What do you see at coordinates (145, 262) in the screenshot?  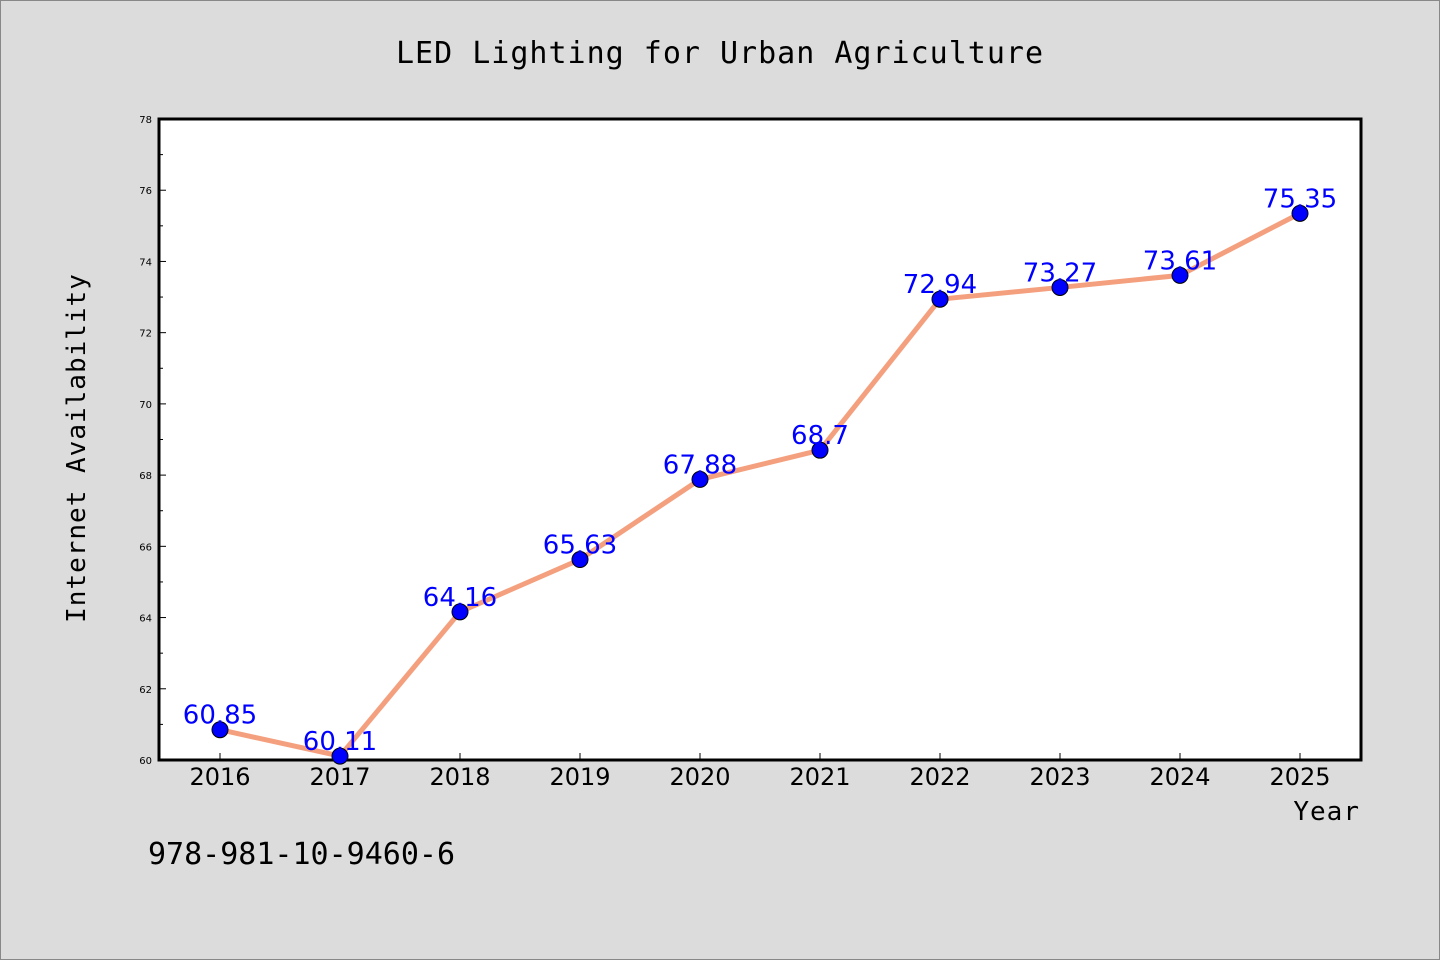 I see `y-tick-label: 74` at bounding box center [145, 262].